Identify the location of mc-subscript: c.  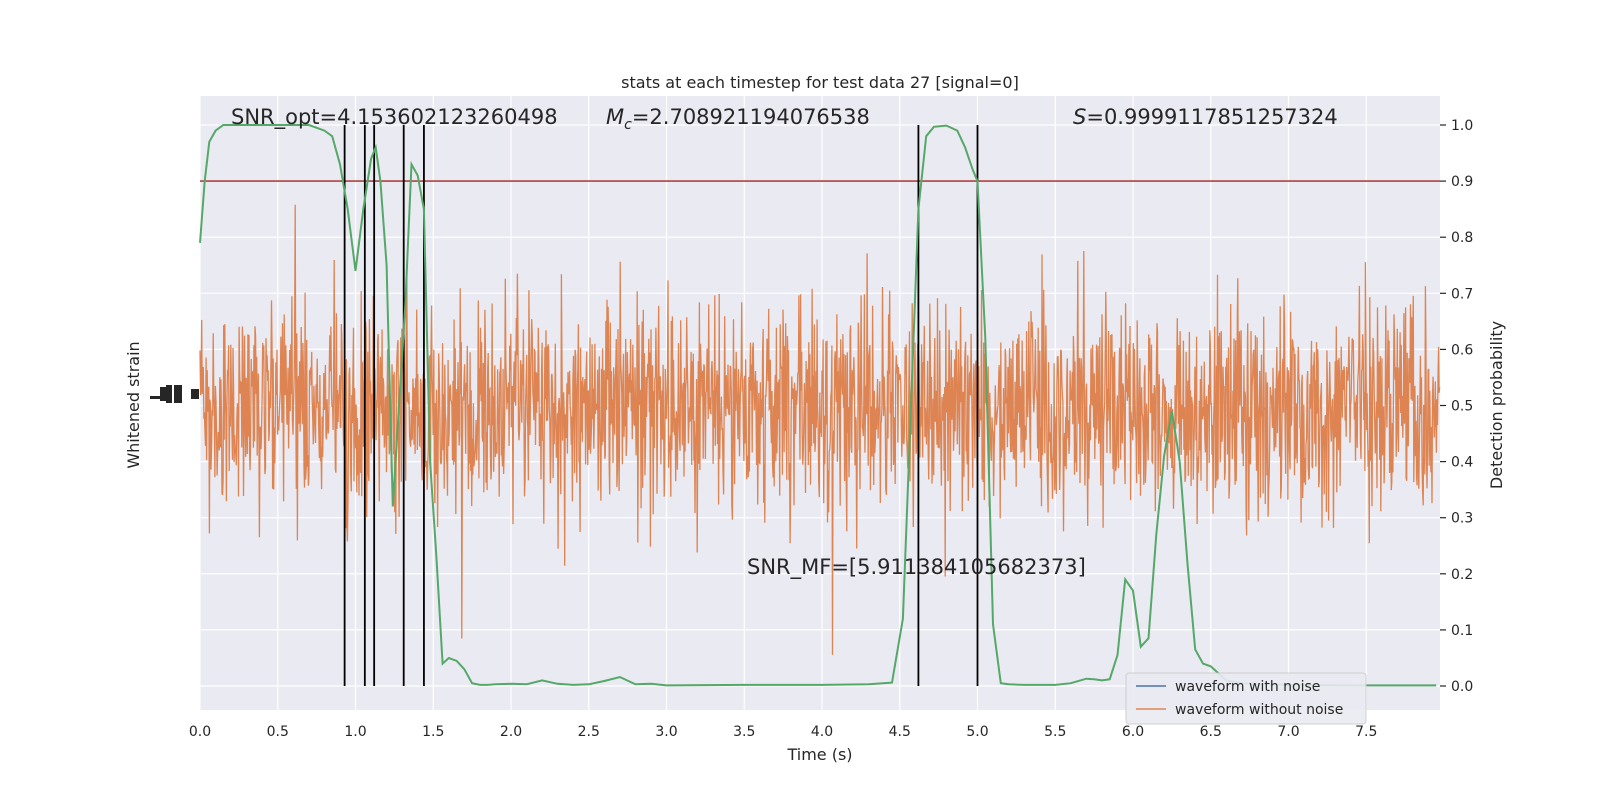
(628, 125).